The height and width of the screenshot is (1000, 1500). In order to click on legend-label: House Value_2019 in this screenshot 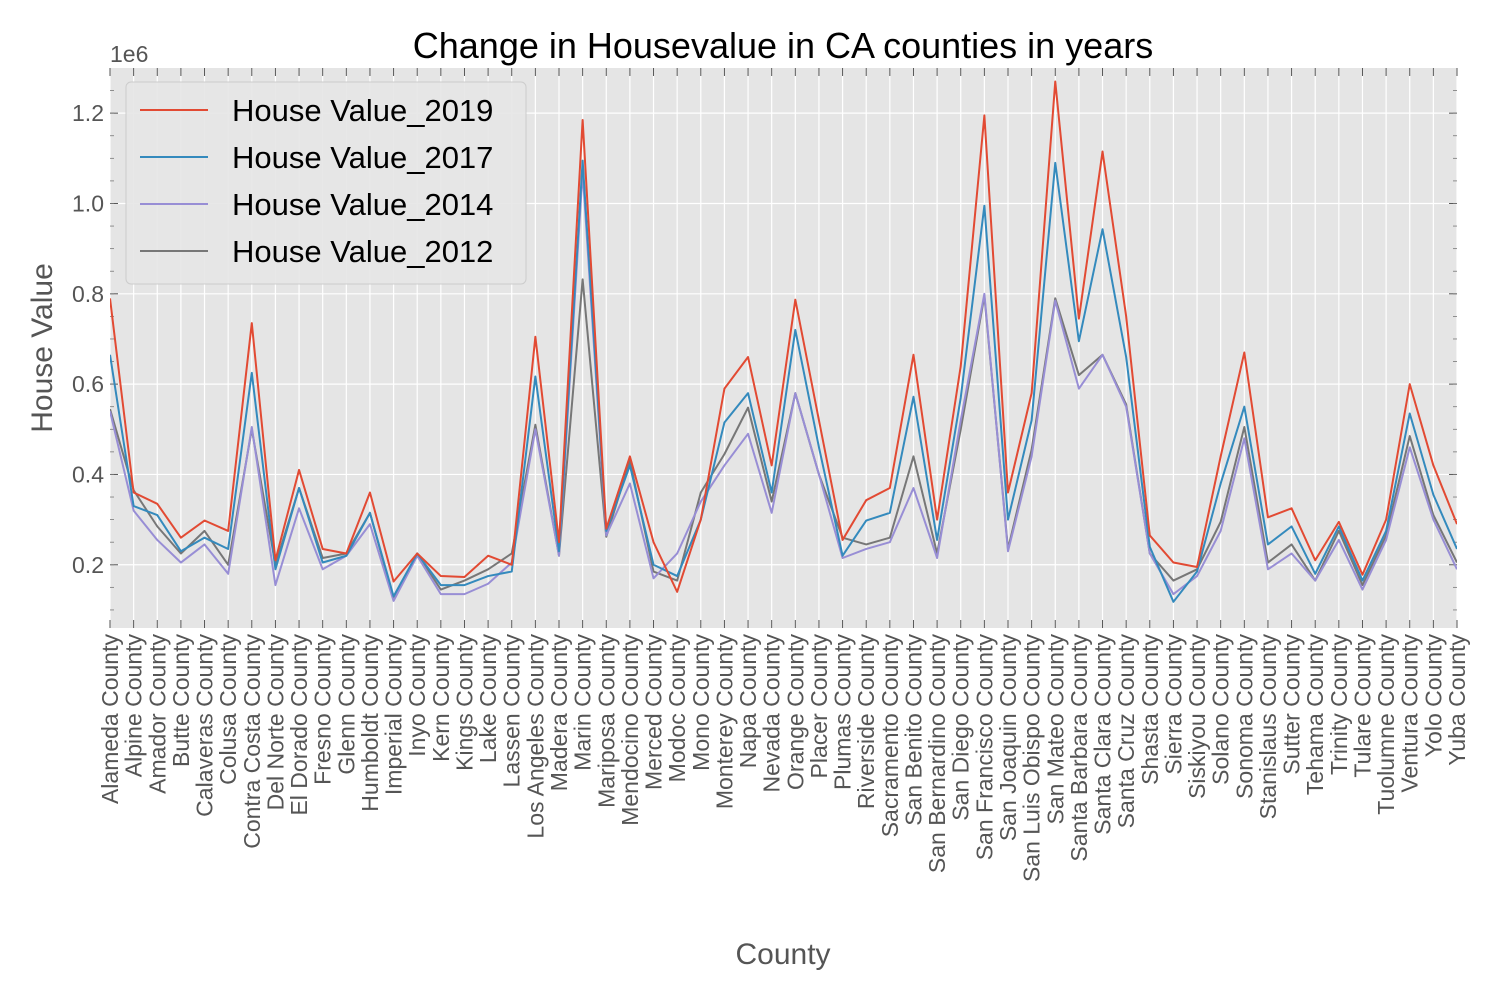, I will do `click(362, 110)`.